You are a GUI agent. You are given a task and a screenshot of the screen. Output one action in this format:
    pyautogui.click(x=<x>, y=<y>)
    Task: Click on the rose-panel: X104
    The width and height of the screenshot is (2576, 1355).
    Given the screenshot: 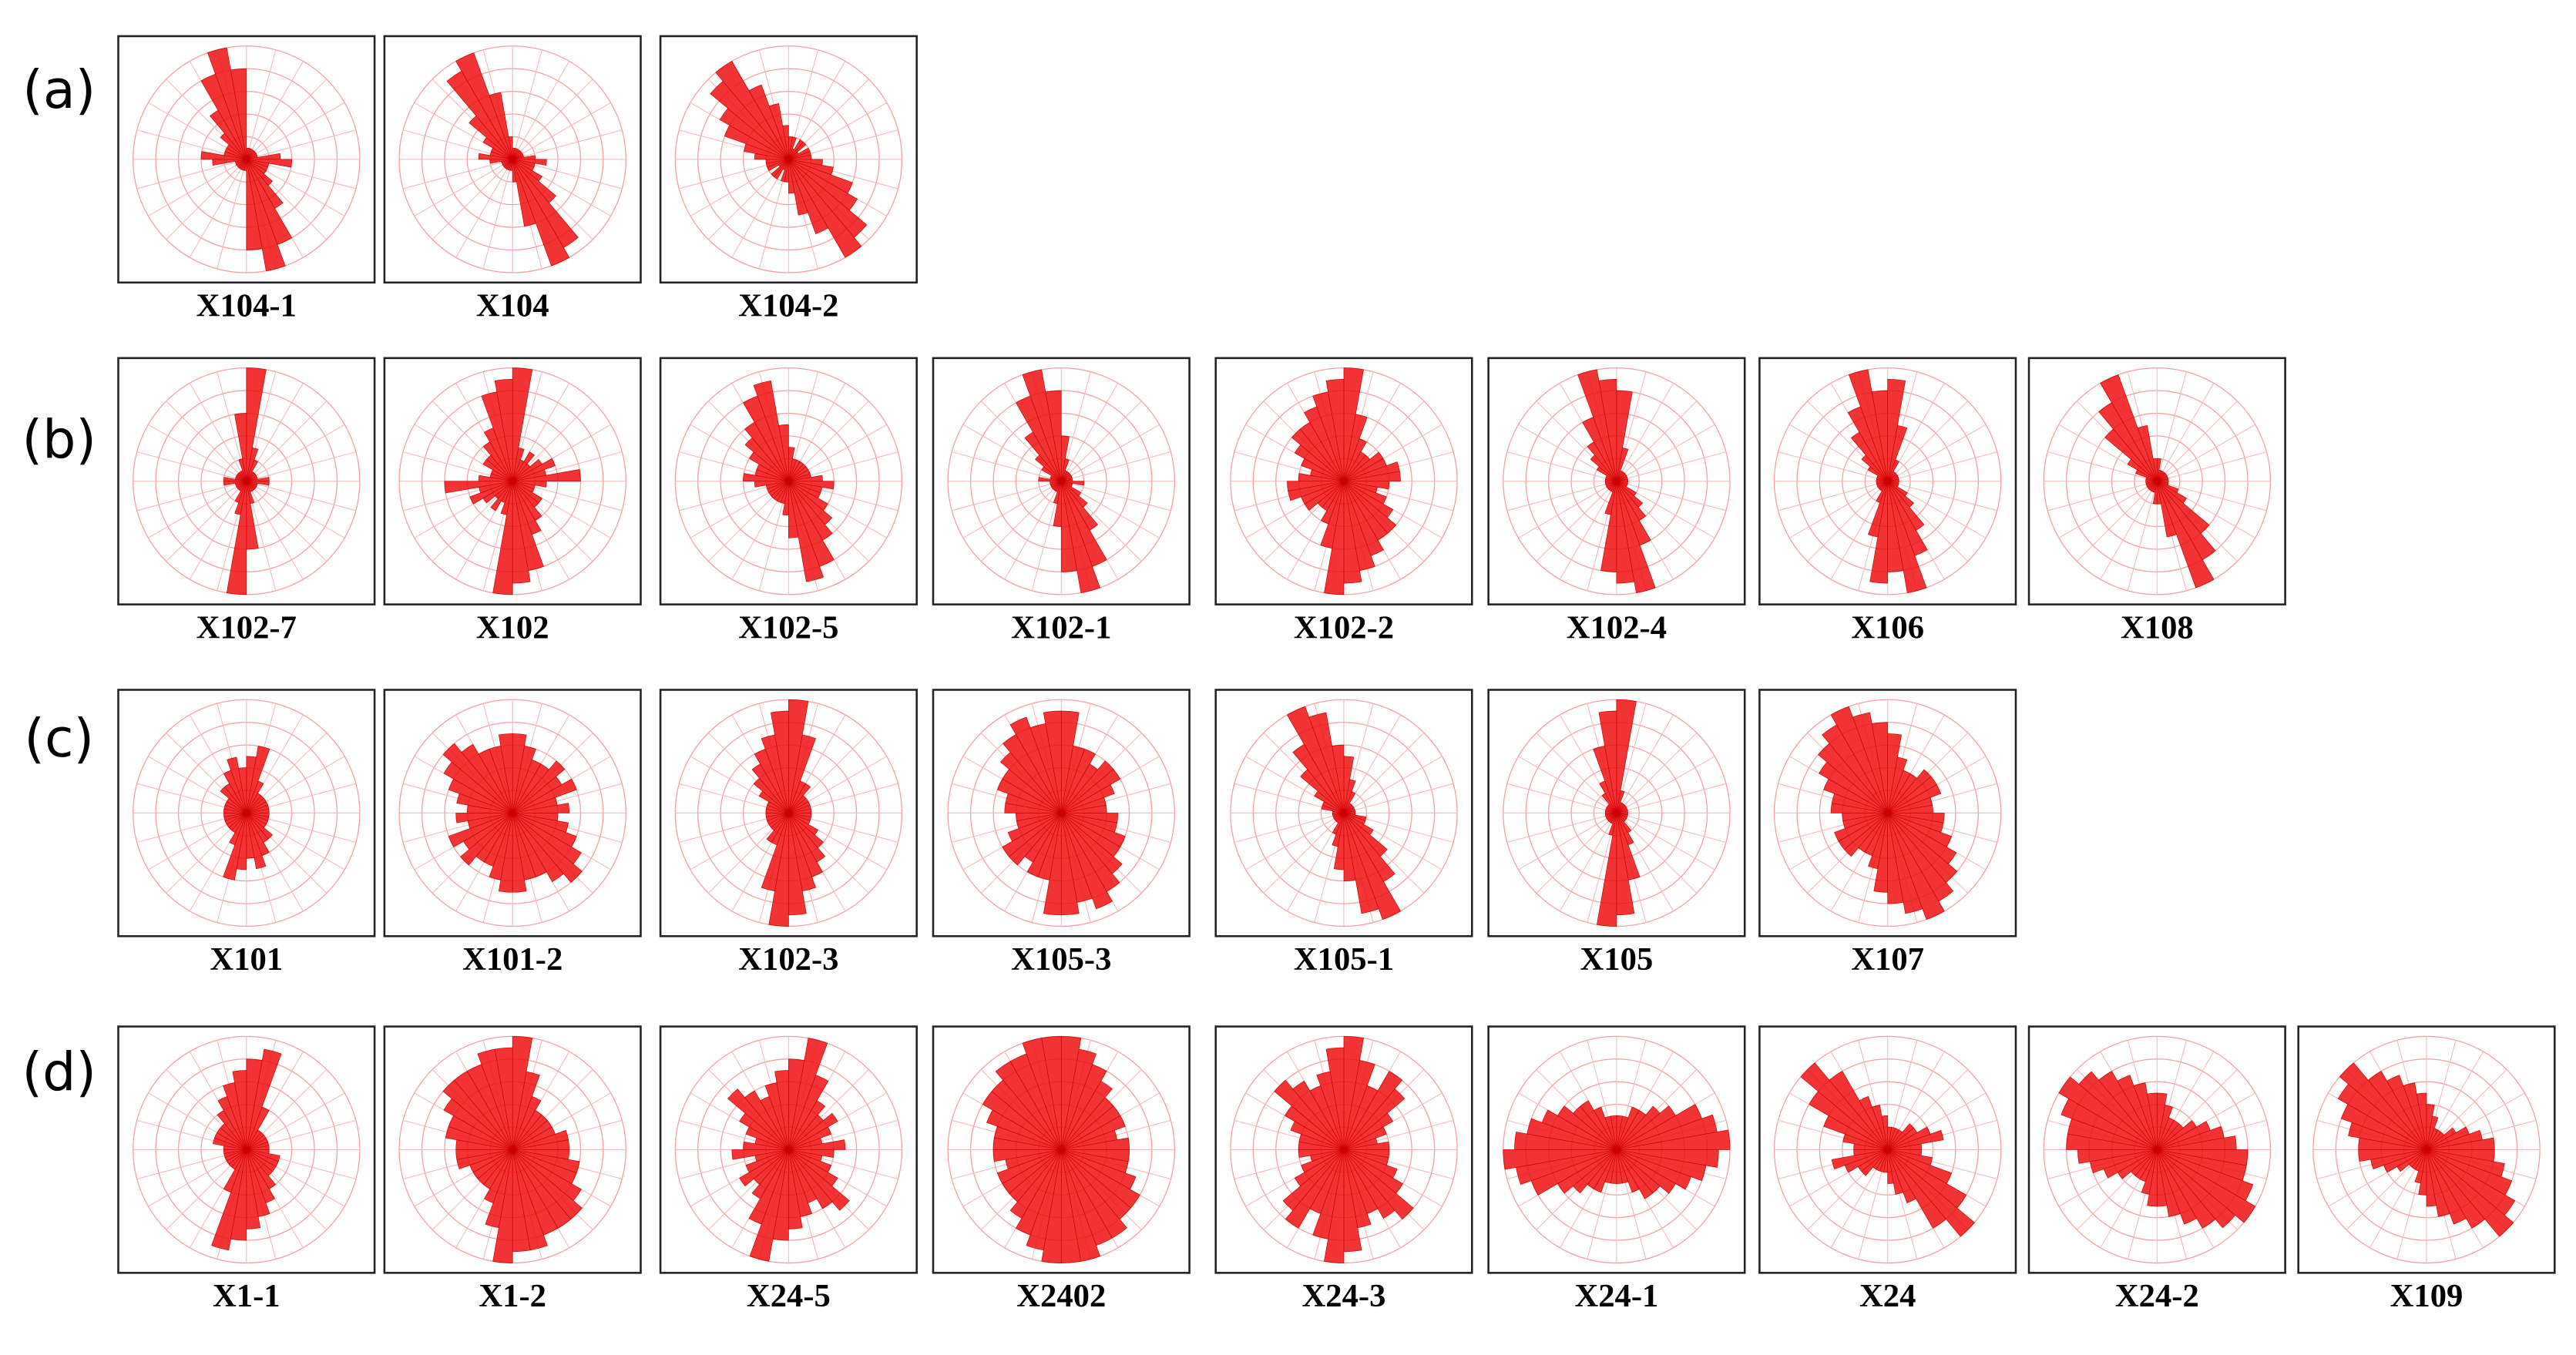 What is the action you would take?
    pyautogui.click(x=512, y=179)
    